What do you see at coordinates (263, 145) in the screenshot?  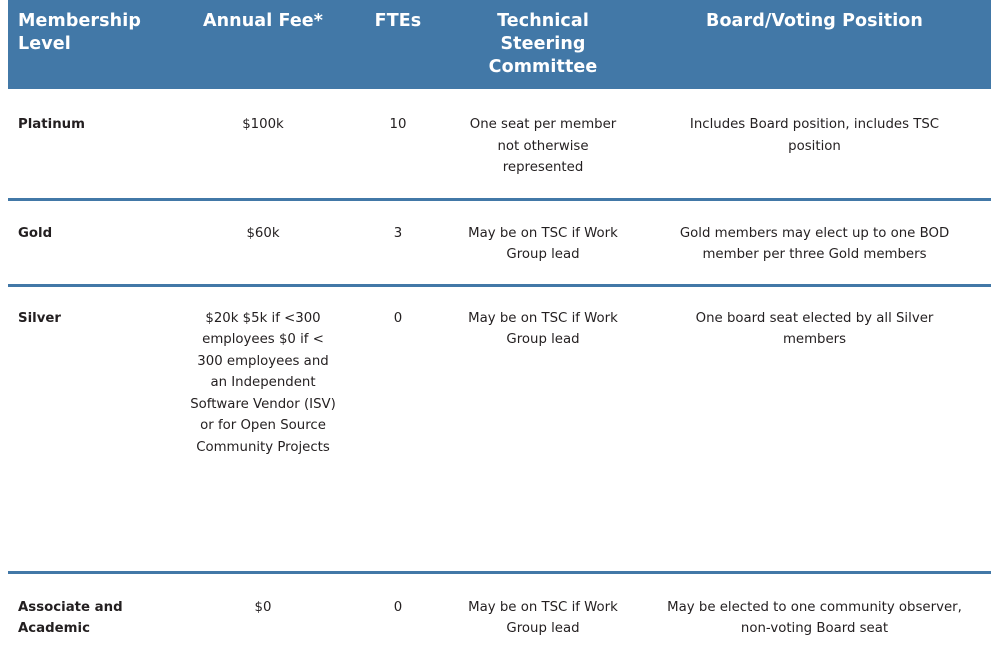 I see `cell-annual-fee: $100k` at bounding box center [263, 145].